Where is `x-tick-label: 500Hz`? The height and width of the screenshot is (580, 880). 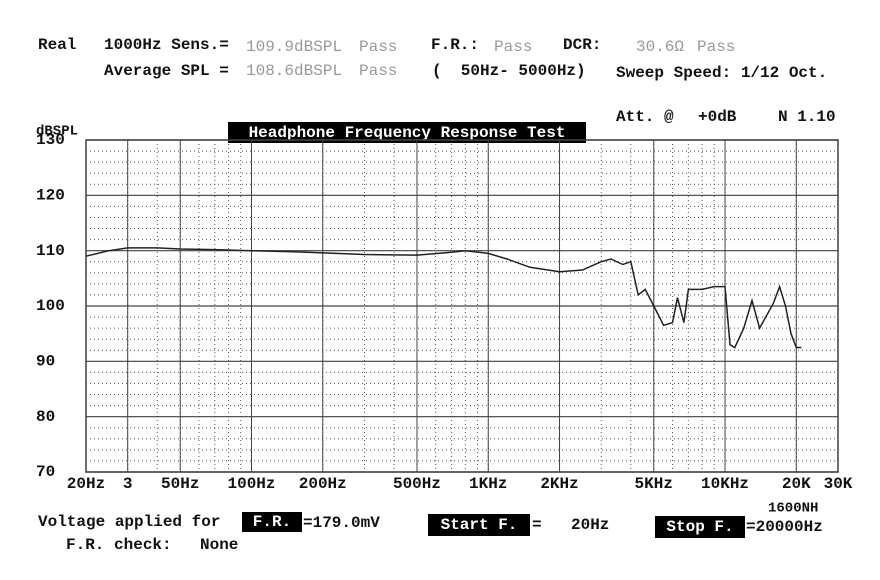 x-tick-label: 500Hz is located at coordinates (417, 484).